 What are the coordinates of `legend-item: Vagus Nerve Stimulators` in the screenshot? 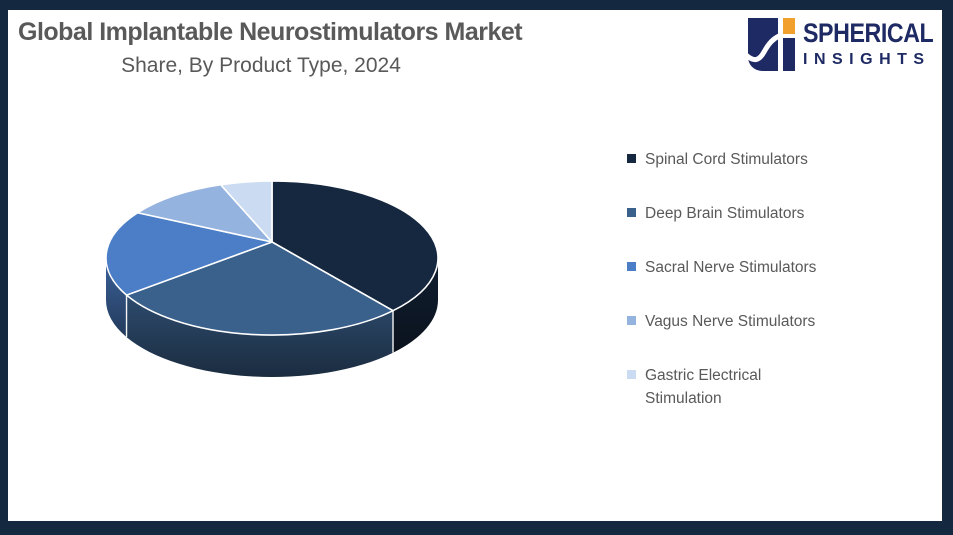 It's located at (777, 337).